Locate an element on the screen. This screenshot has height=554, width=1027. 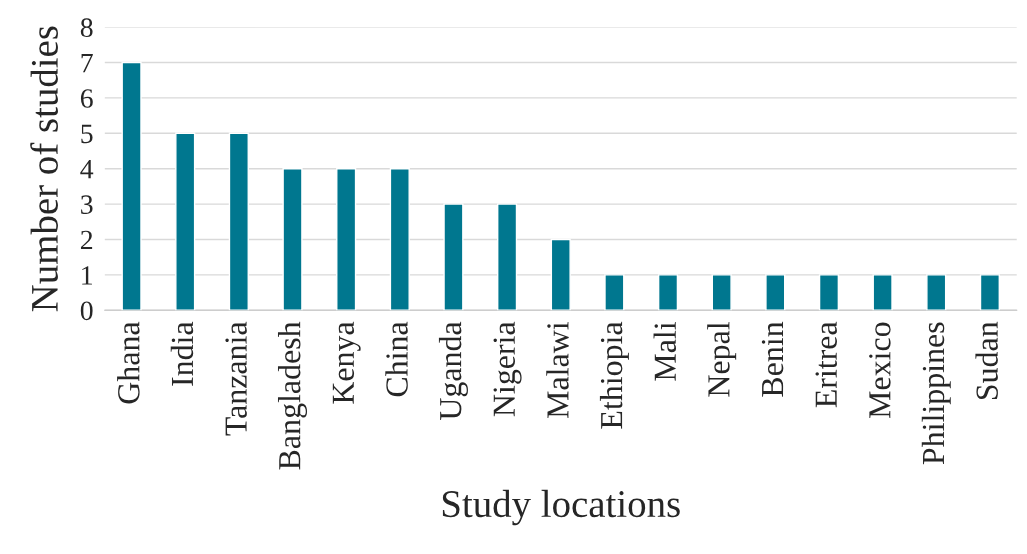
x-tick-label: Benin is located at coordinates (772, 359).